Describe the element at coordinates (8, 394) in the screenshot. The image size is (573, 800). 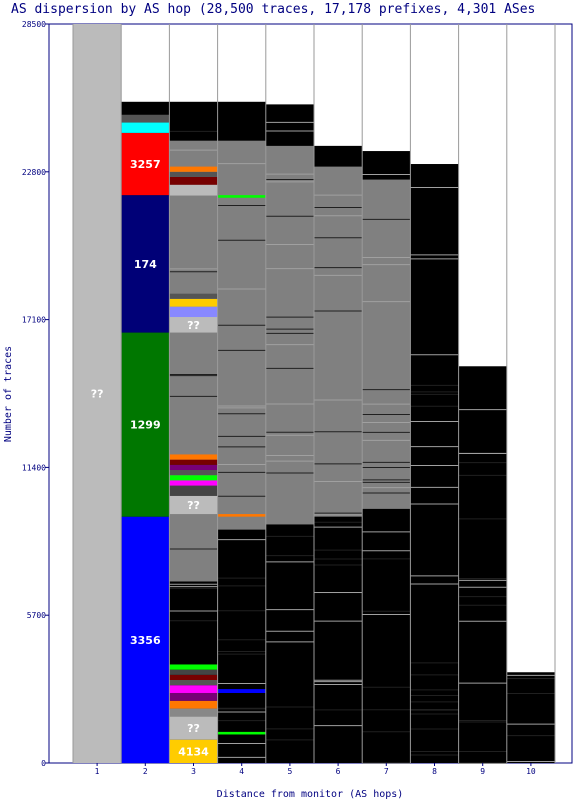
I see `y-axis-label: Number of traces` at that location.